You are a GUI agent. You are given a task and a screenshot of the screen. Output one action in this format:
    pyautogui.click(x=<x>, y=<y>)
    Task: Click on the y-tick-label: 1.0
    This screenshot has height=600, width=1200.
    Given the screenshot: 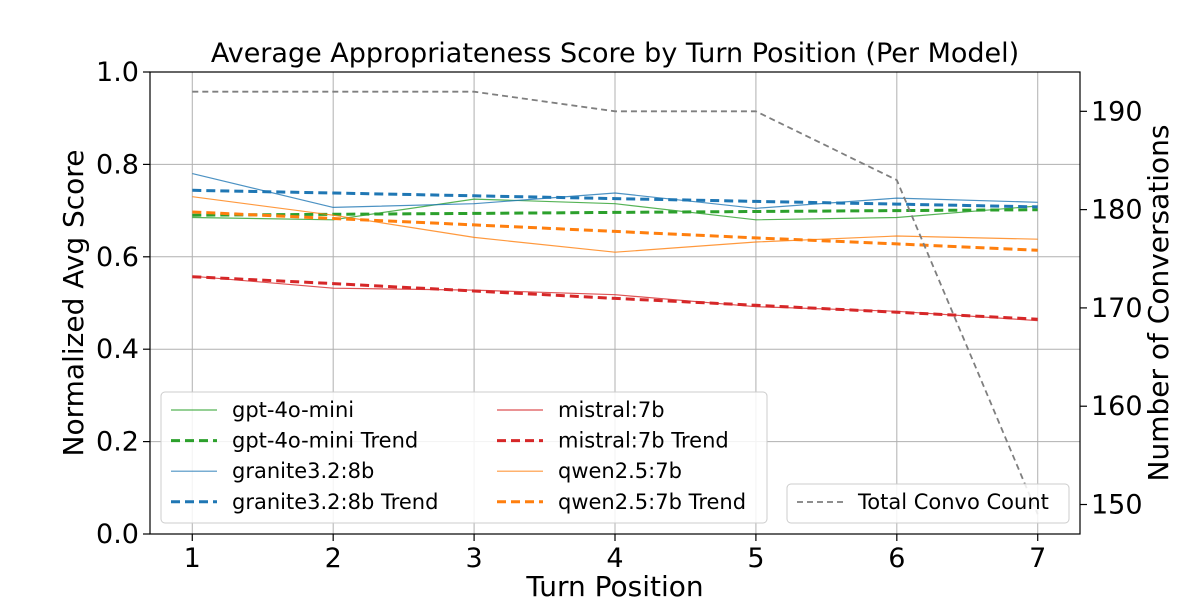 What is the action you would take?
    pyautogui.click(x=117, y=72)
    